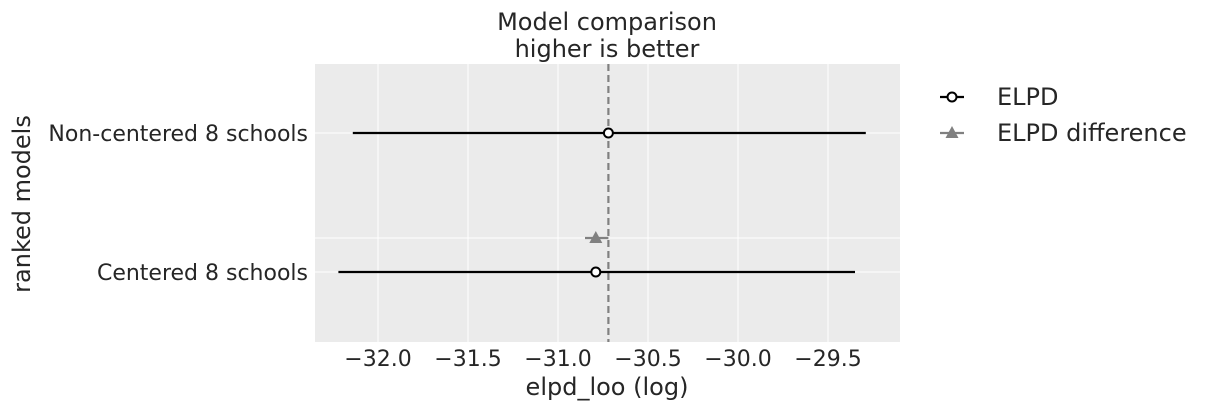 The height and width of the screenshot is (411, 1211). Describe the element at coordinates (178, 204) in the screenshot. I see `y-axis-ticks: Non-centered 8 schools Centered 8 schools` at that location.